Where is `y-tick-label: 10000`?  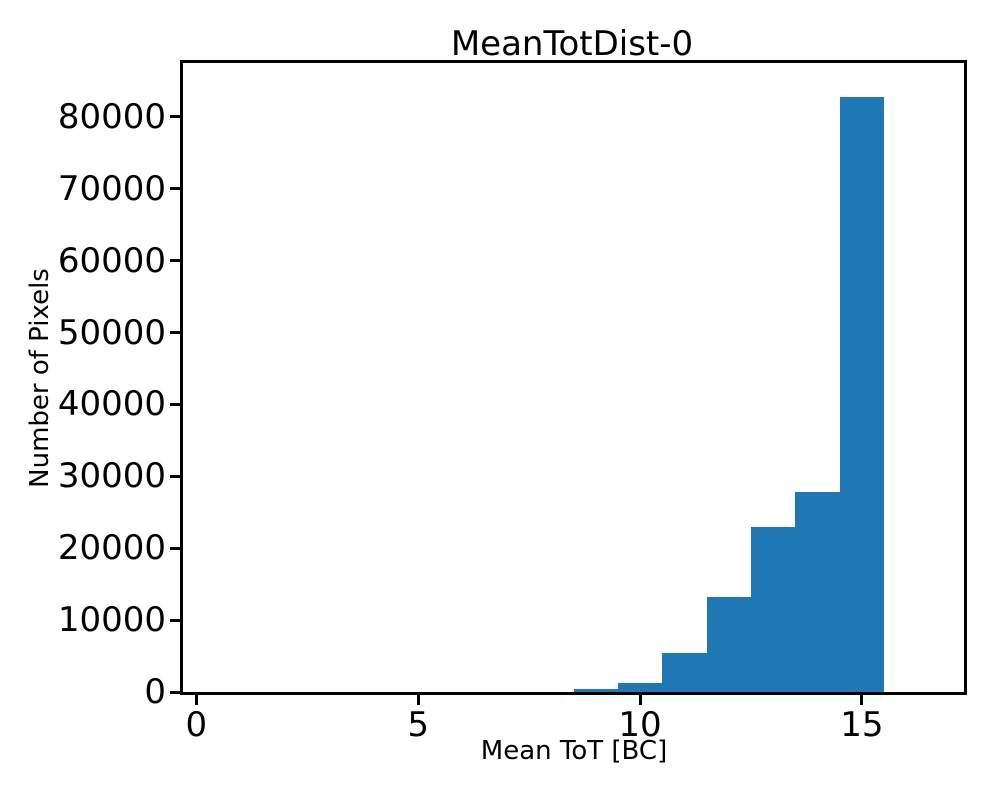 y-tick-label: 10000 is located at coordinates (111, 620).